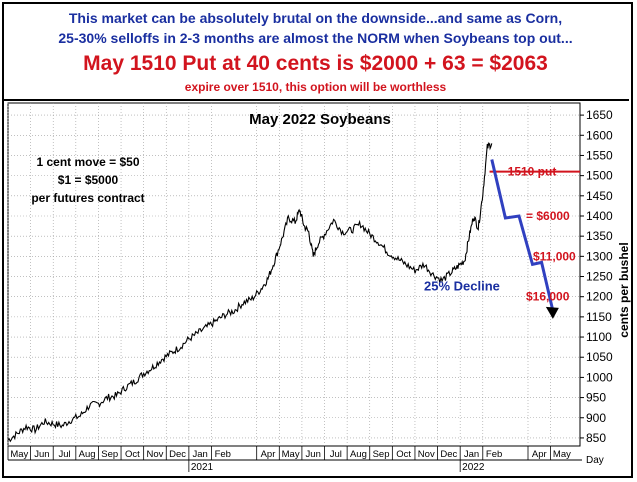  What do you see at coordinates (462, 286) in the screenshot?
I see `decline-label: 25% Decline` at bounding box center [462, 286].